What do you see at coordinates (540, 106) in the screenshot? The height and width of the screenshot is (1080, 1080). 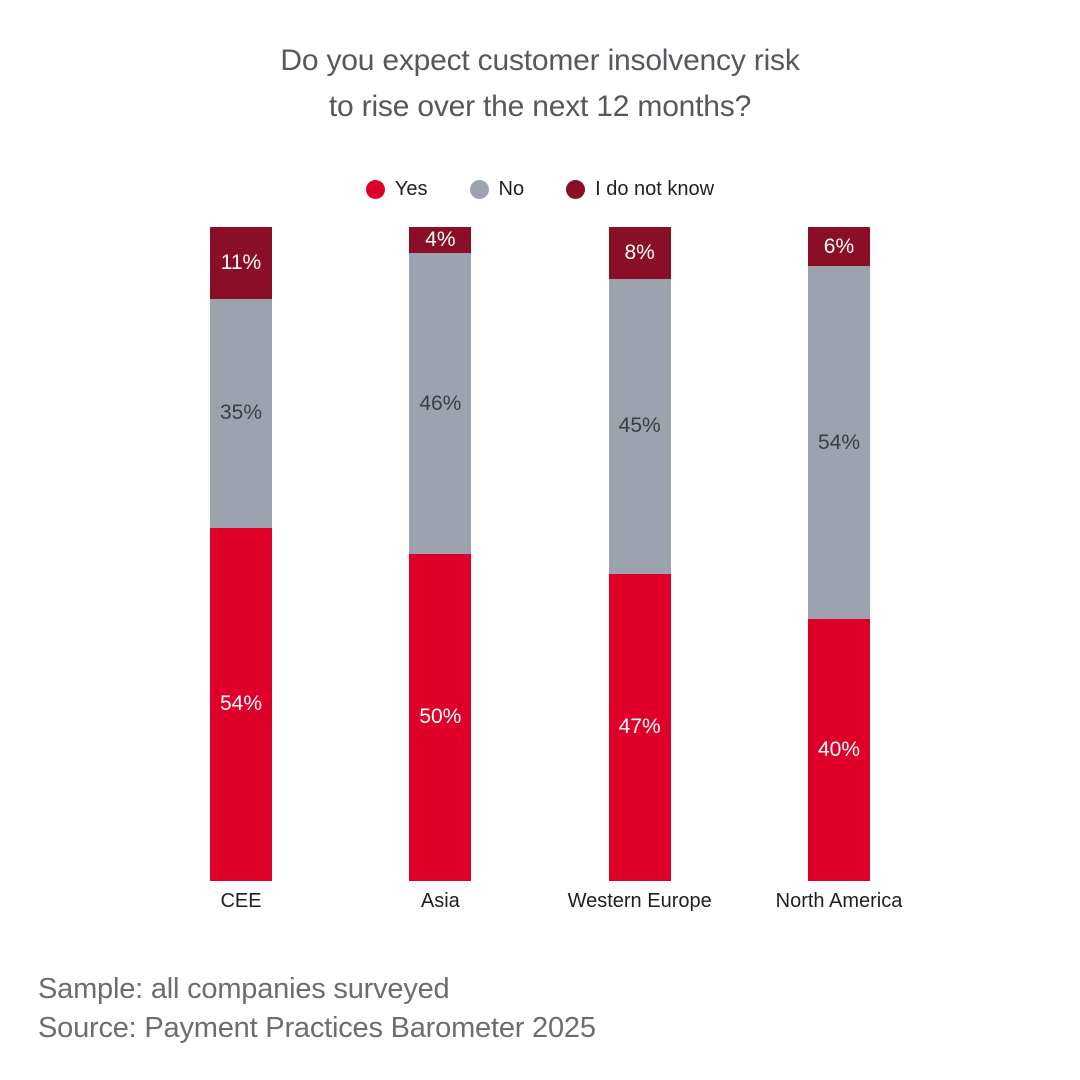 I see `chart-title-line2: to rise over the next 12 months?` at bounding box center [540, 106].